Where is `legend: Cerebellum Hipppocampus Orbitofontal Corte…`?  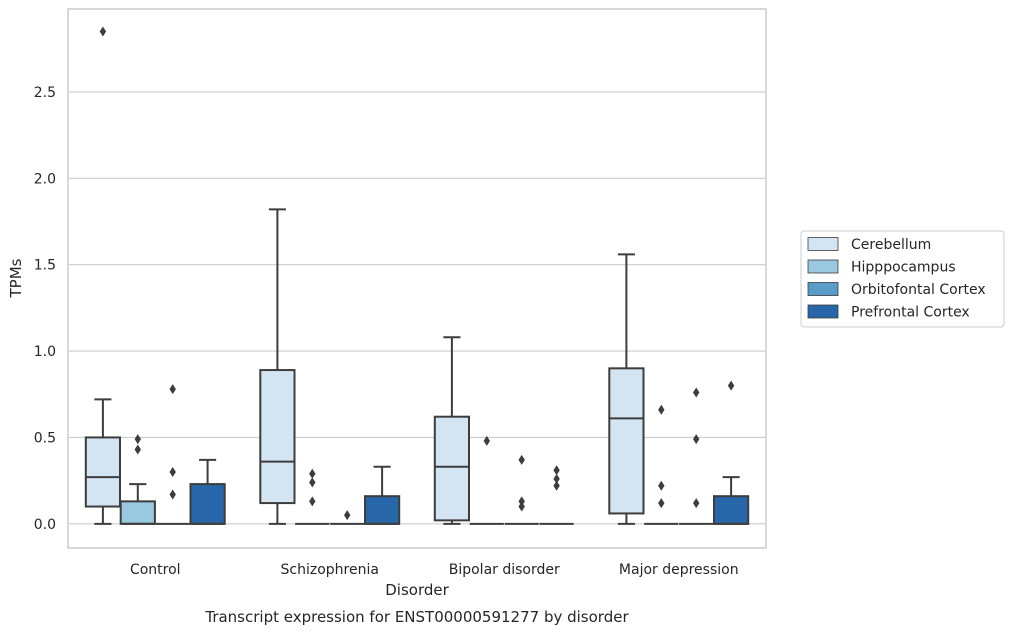
legend: Cerebellum Hipppocampus Orbitofontal Corte… is located at coordinates (902, 279).